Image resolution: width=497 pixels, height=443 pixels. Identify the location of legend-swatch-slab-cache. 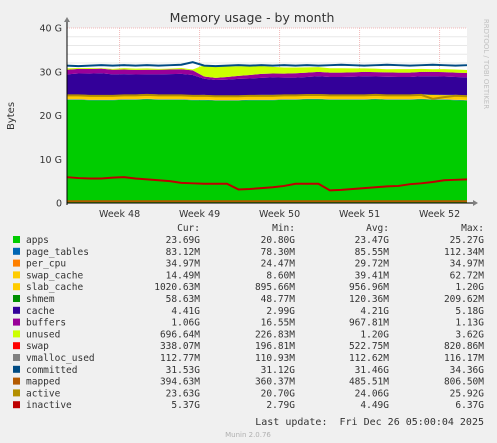
(16, 287).